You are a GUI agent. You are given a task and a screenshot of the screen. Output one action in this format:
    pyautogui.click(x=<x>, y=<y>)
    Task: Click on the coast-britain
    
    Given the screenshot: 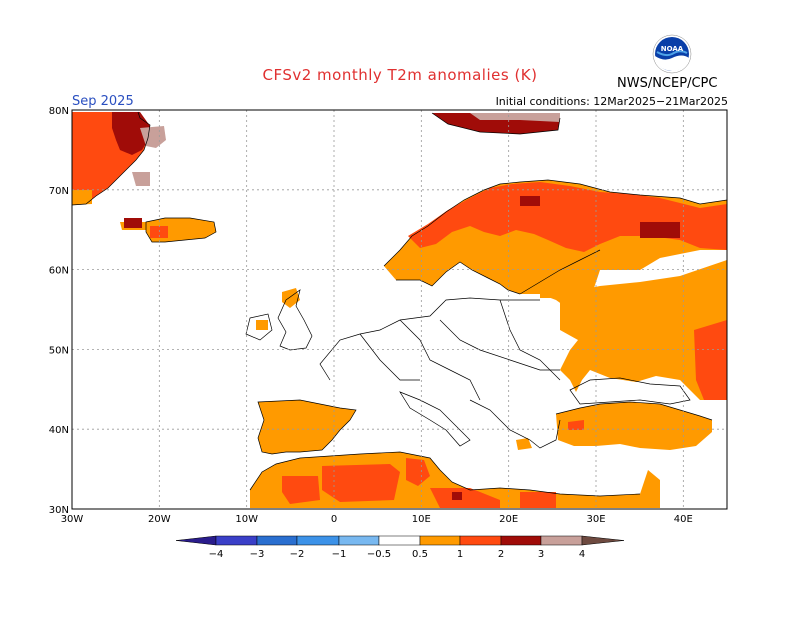 What is the action you would take?
    pyautogui.click(x=295, y=320)
    